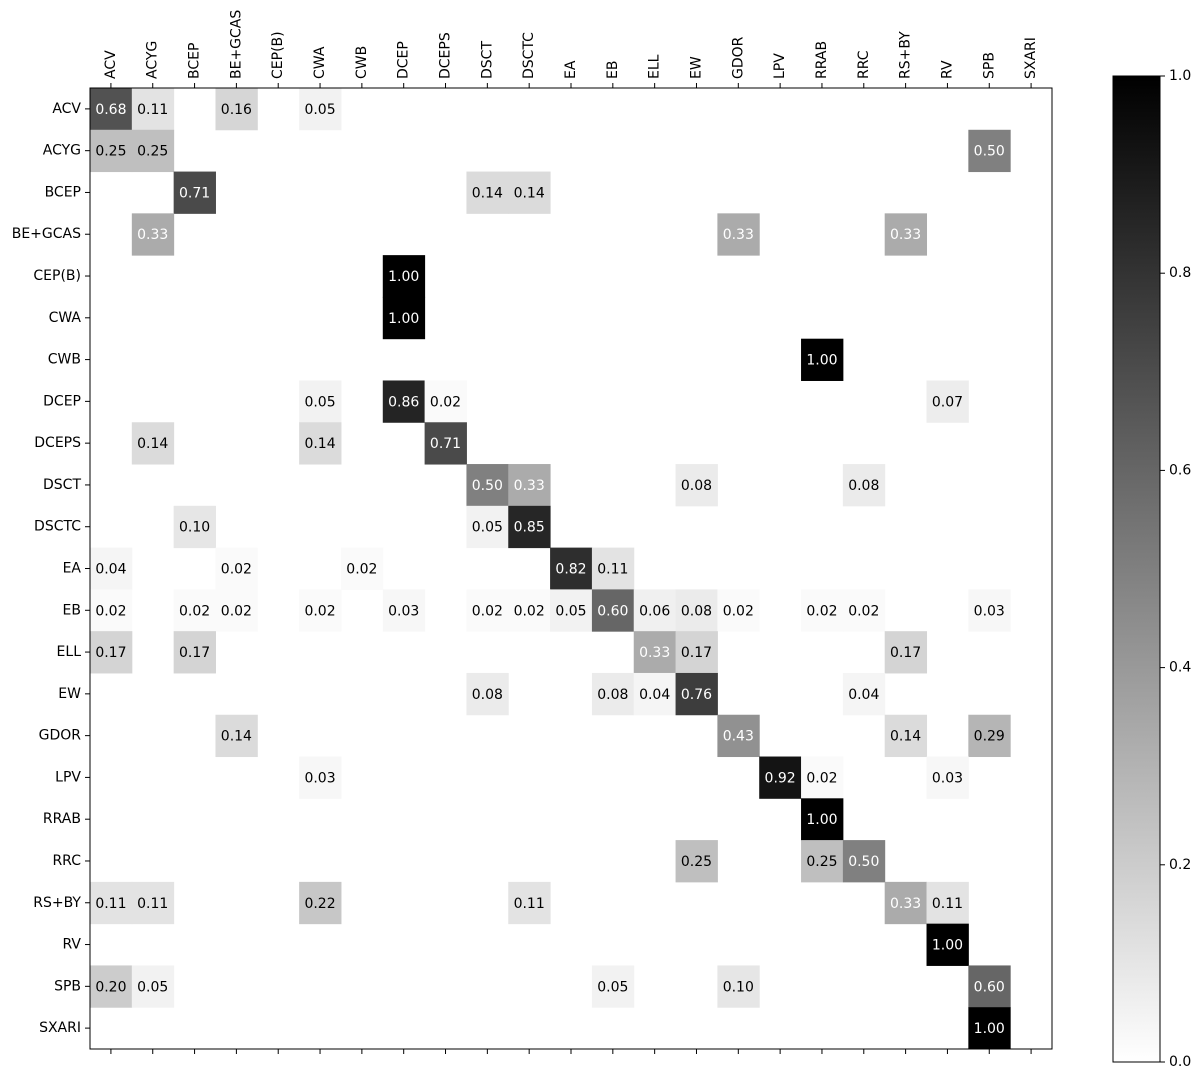 The image size is (1200, 1077). I want to click on x-tick-label: BCEP, so click(195, 61).